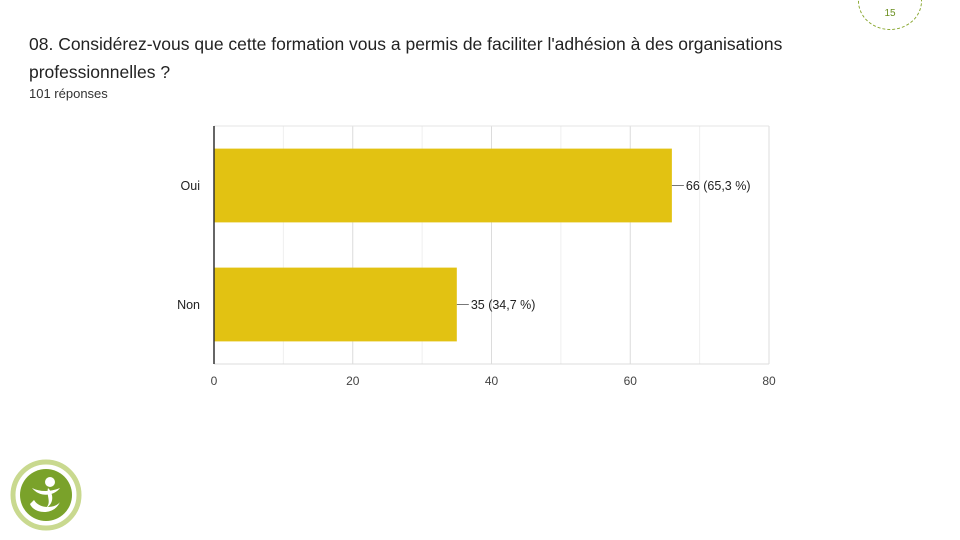  Describe the element at coordinates (190, 186) in the screenshot. I see `category-label: Oui` at that location.